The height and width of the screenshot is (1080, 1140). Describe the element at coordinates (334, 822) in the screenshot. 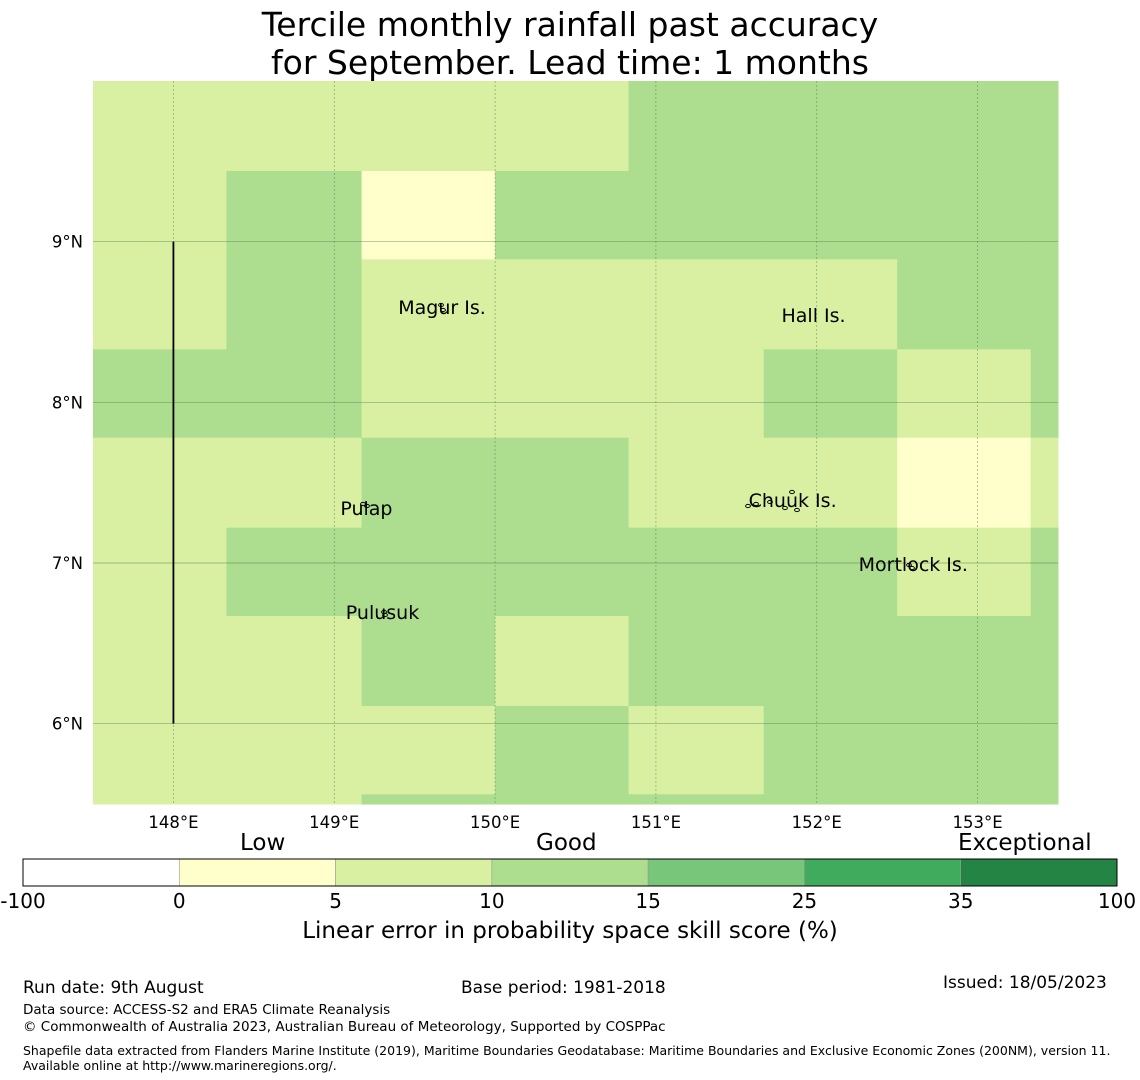

I see `x-tick-label: 149°E` at that location.